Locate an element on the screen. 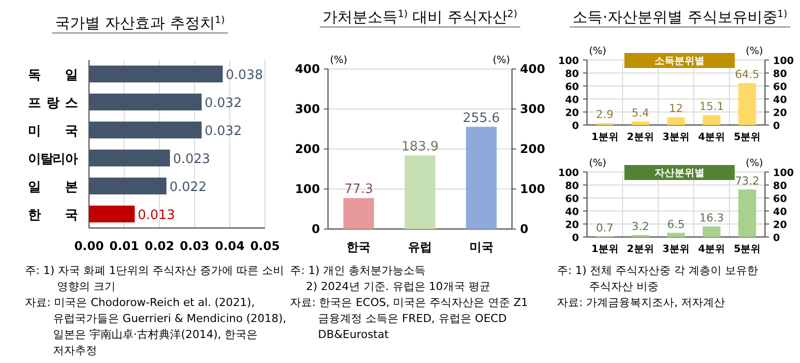  annotation: 2) 2024년 기준. 유럽은 10개국 평균 is located at coordinates (398, 286).